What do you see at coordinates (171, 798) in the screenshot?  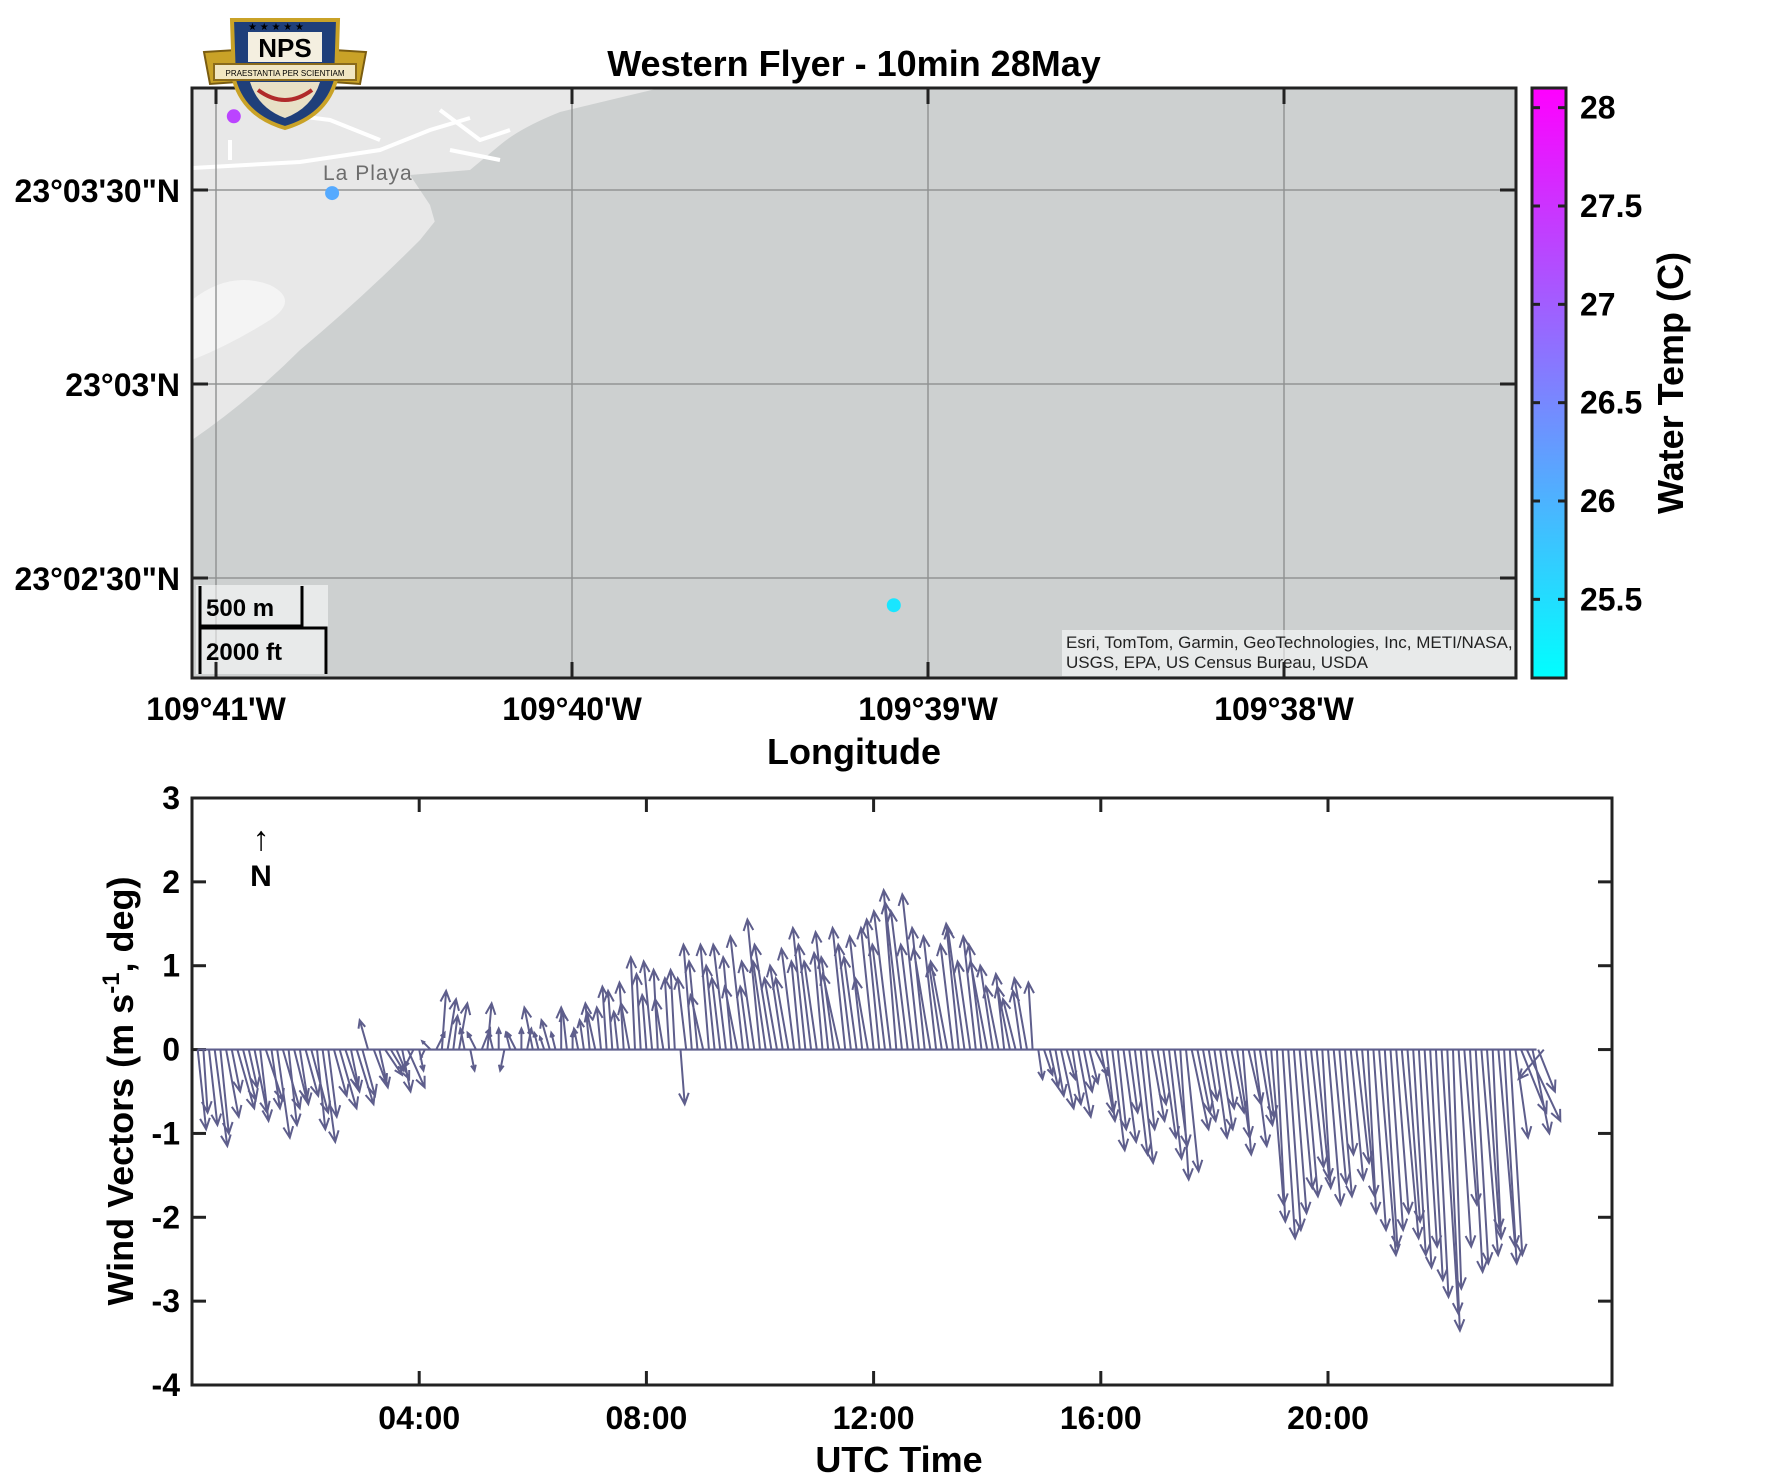 I see `wind-ytick-label: 3` at bounding box center [171, 798].